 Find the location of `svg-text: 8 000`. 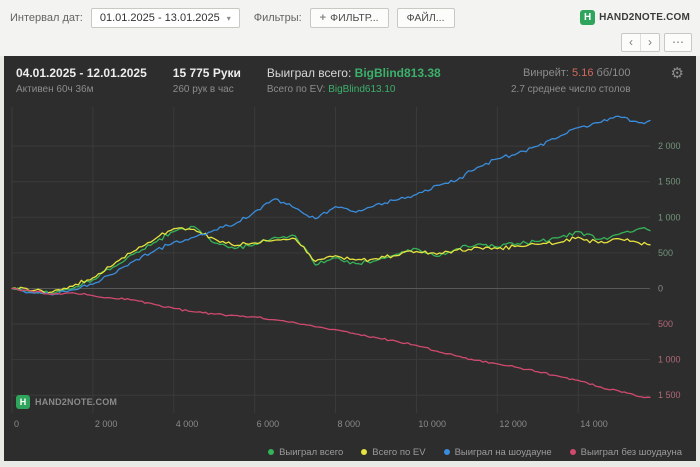

svg-text: 8 000 is located at coordinates (349, 424).